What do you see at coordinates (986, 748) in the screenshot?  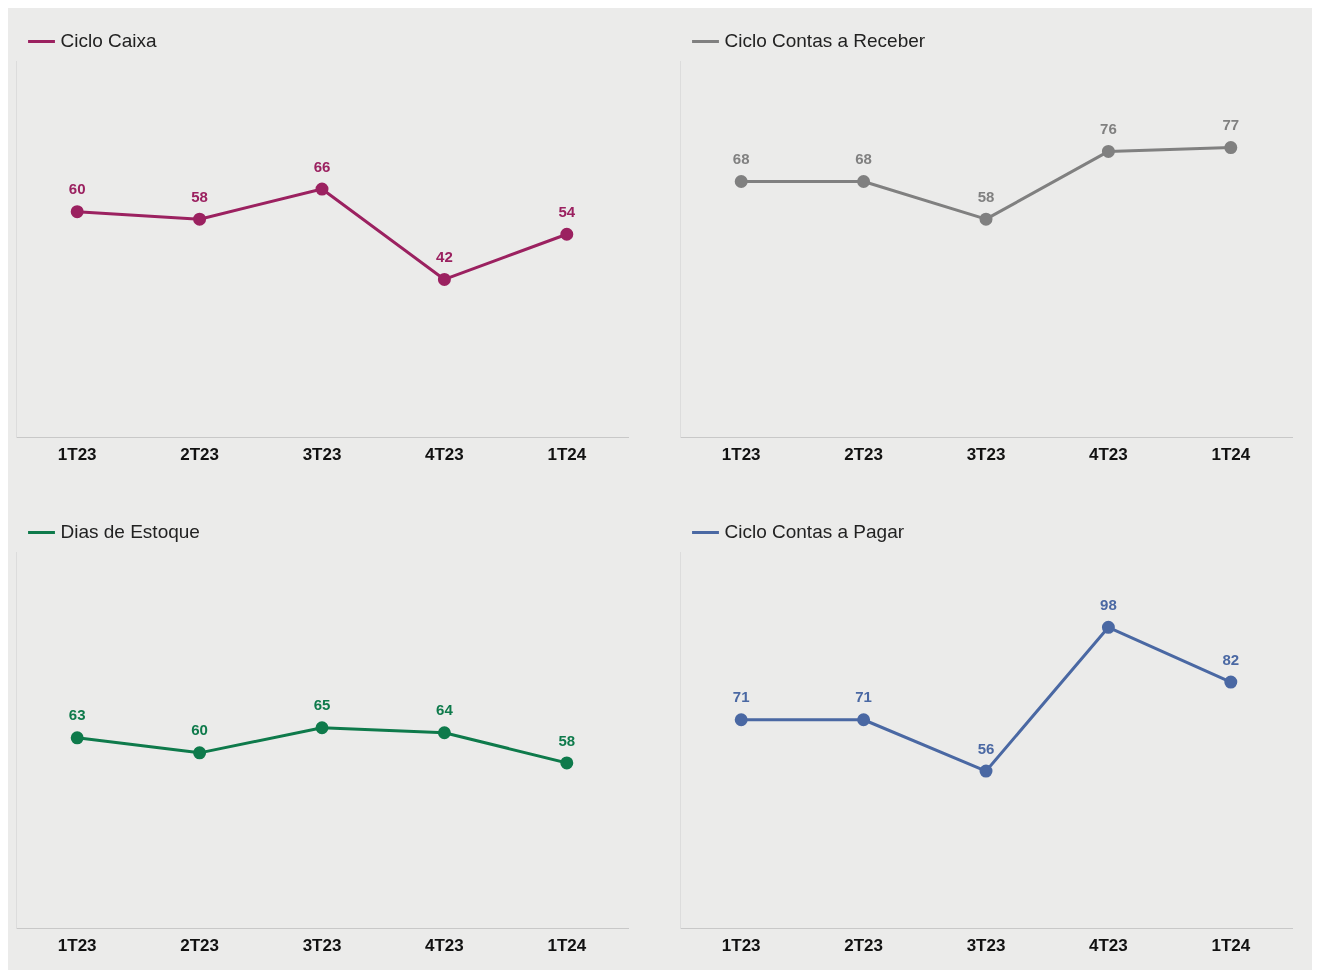 I see `data-label: 56` at bounding box center [986, 748].